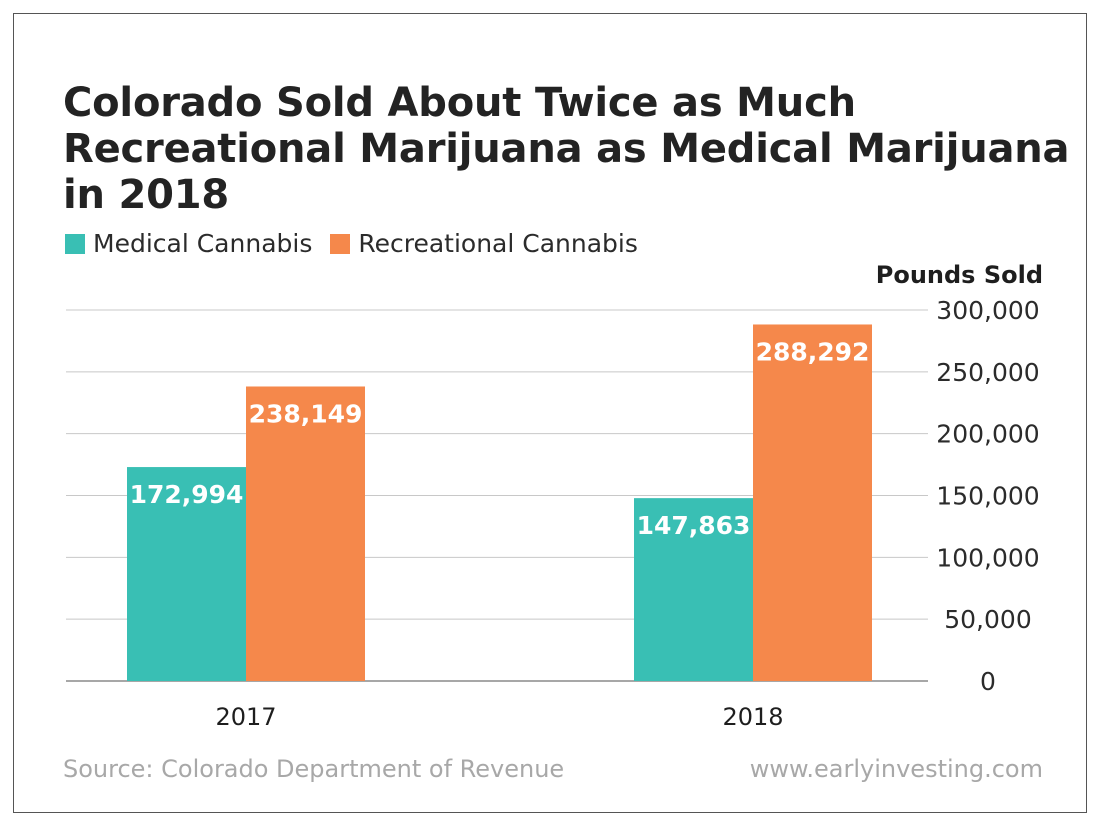 Image resolution: width=1100 pixels, height=826 pixels. I want to click on y-tick-label: 250,000, so click(987, 372).